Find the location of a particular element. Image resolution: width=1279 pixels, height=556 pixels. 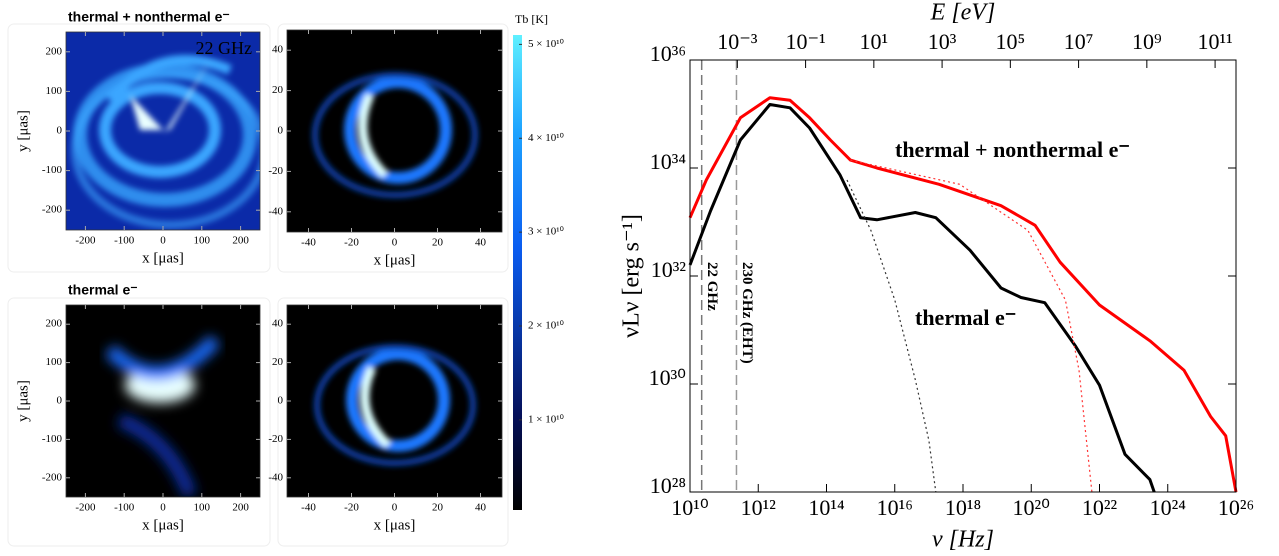

x2-axis-label: E [eV] is located at coordinates (963, 13).